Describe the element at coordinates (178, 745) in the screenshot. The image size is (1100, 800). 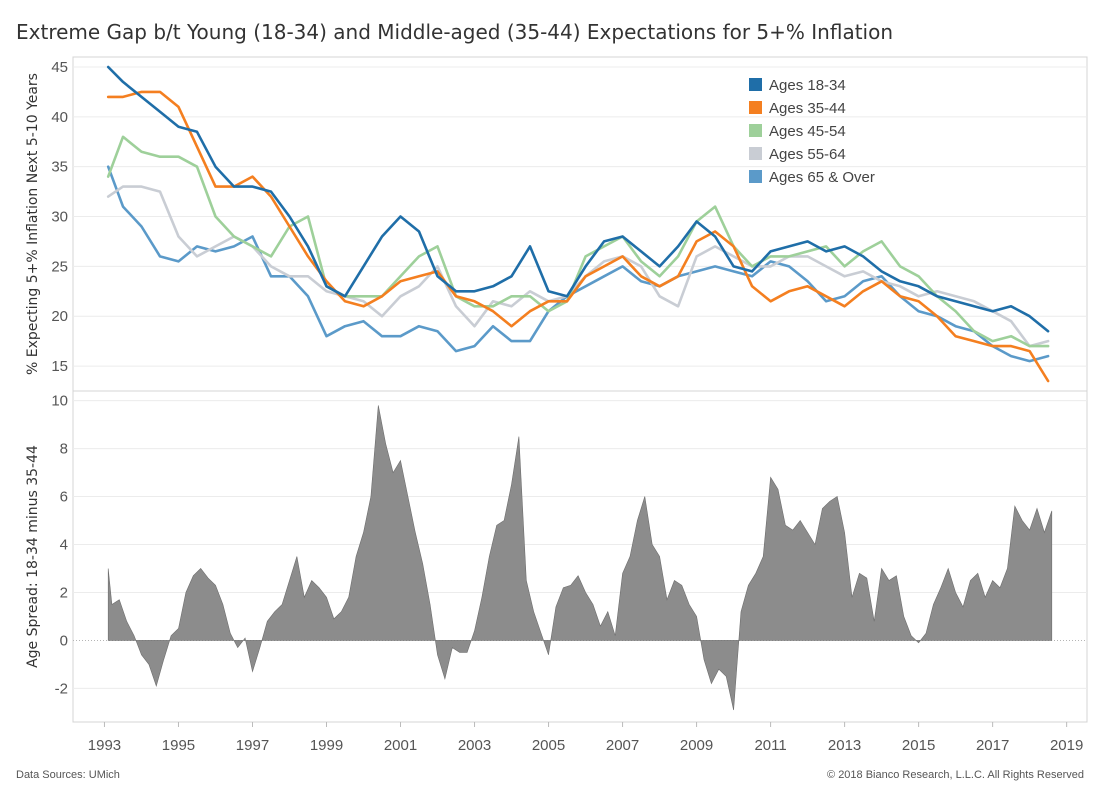
I see `x-tick-label: 1995` at that location.